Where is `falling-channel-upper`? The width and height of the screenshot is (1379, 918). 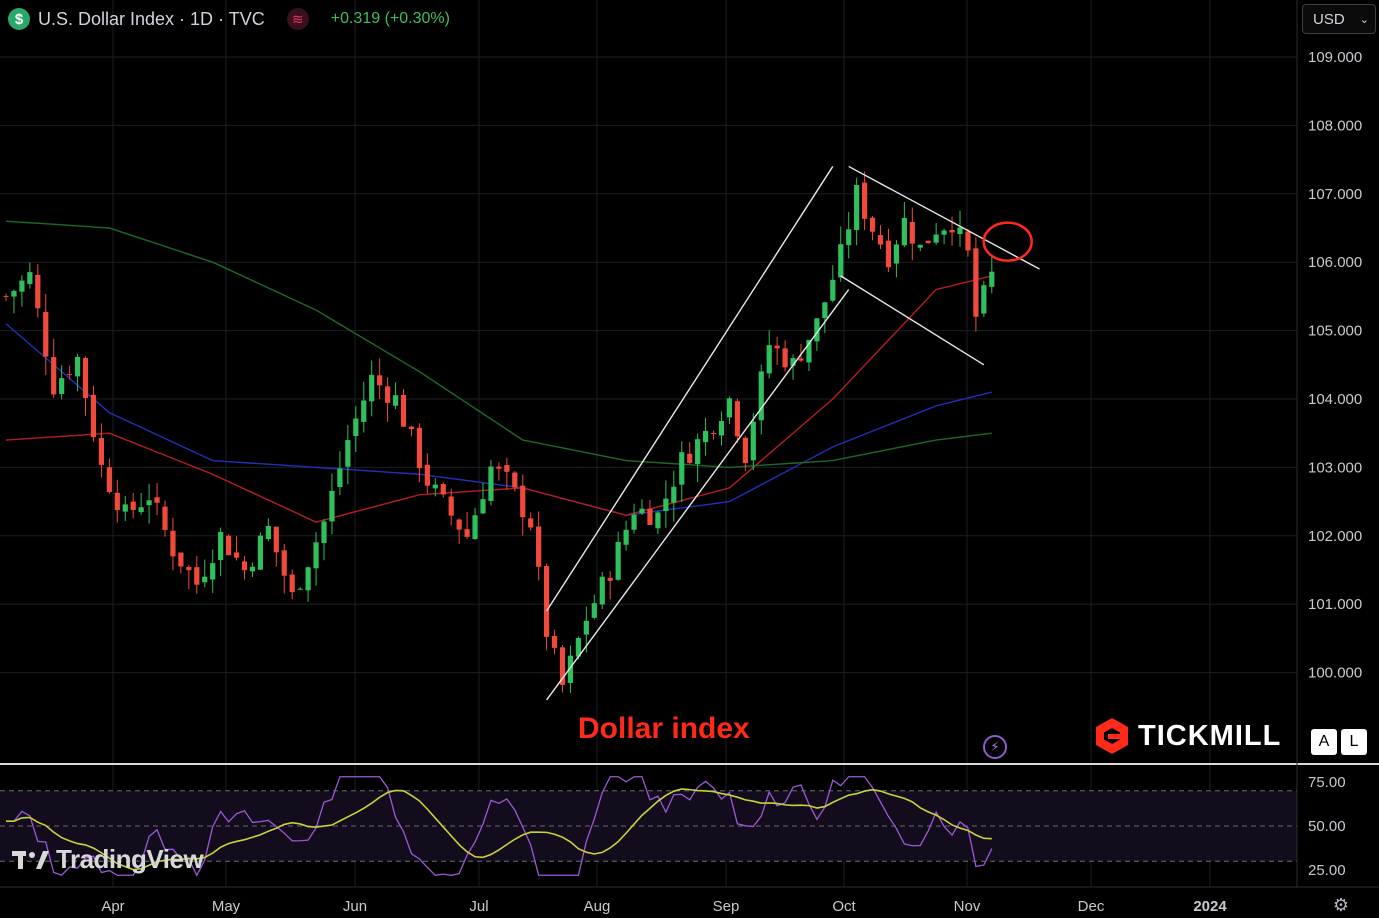
falling-channel-upper is located at coordinates (944, 217).